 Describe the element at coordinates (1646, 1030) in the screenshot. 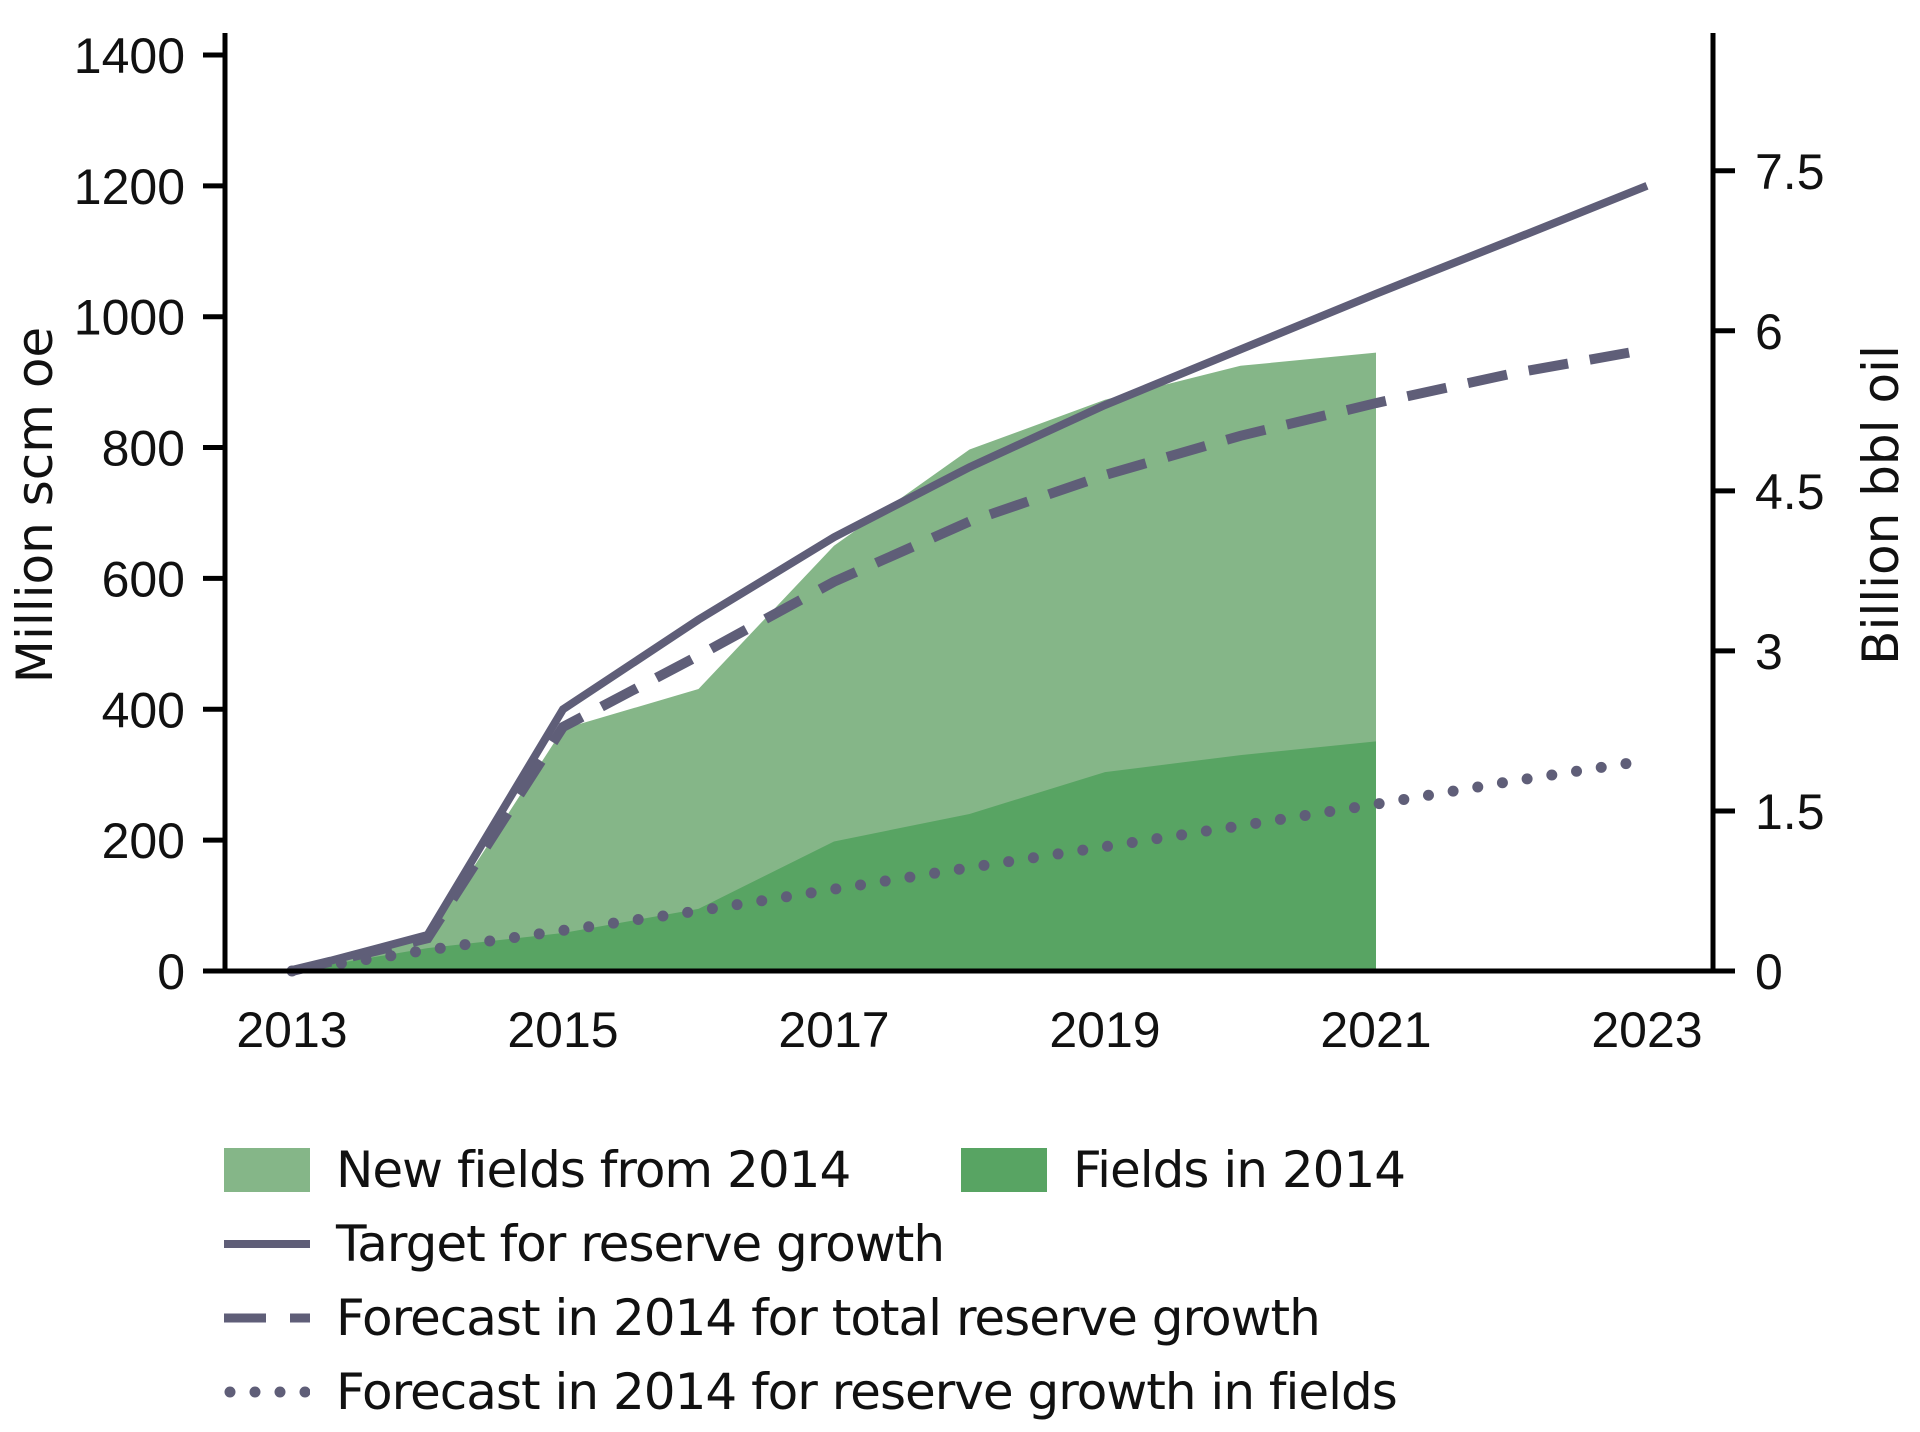

I see `x-tick-label: 2023` at that location.